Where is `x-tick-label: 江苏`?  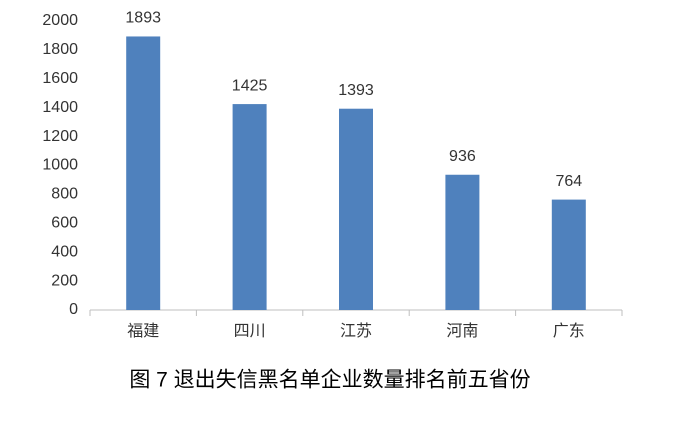 x-tick-label: 江苏 is located at coordinates (356, 331).